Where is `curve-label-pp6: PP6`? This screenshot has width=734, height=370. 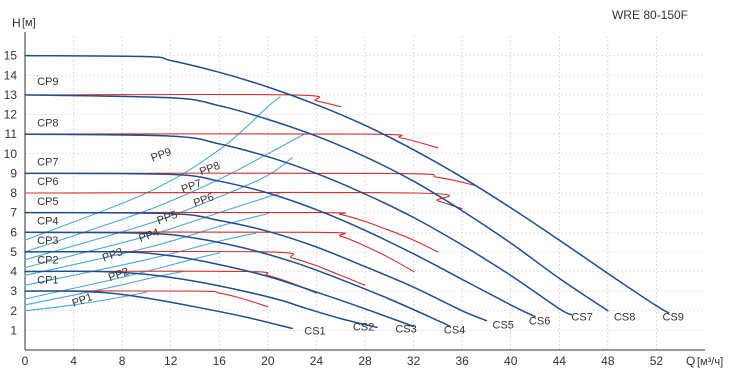
curve-label-pp6: PP6 is located at coordinates (204, 200).